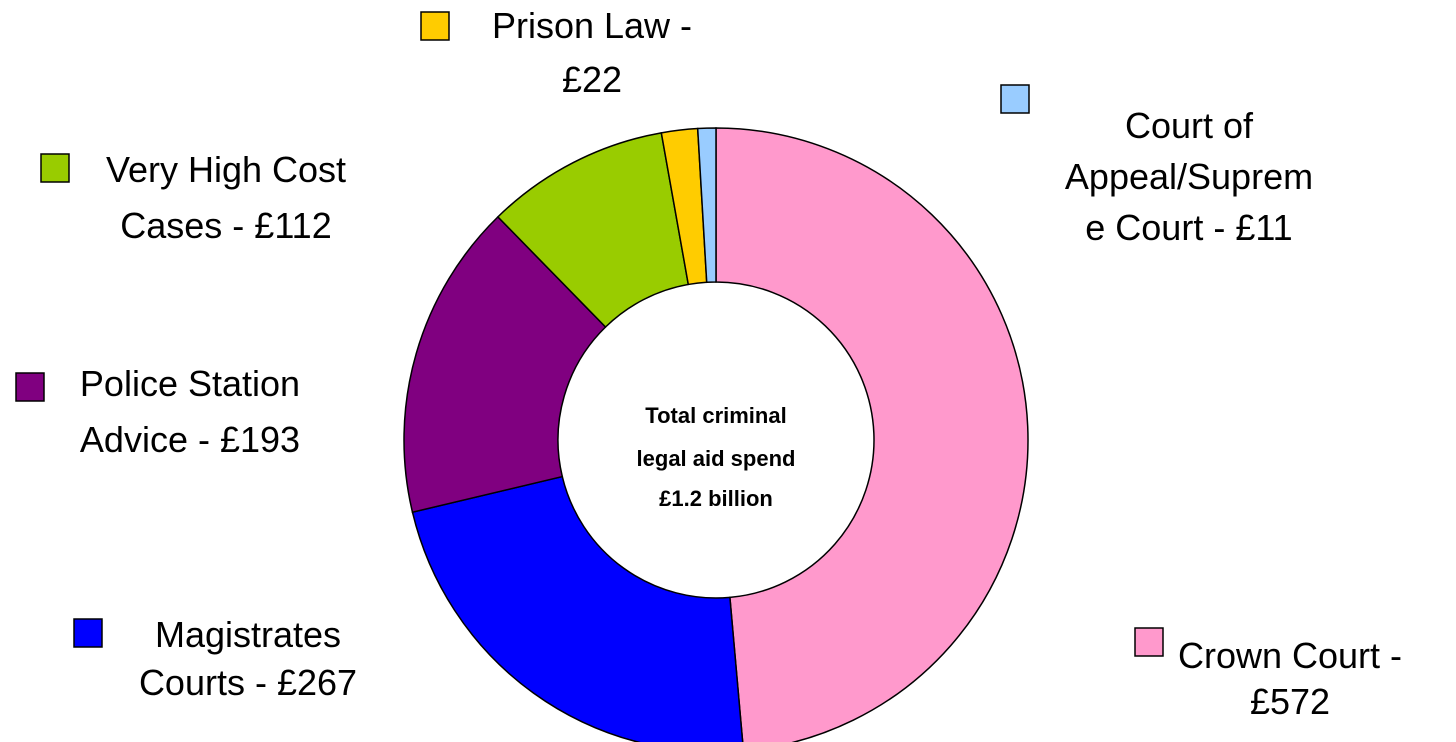 This screenshot has height=742, width=1456. I want to click on label-text-police-station-advice-1: Police Station, so click(190, 383).